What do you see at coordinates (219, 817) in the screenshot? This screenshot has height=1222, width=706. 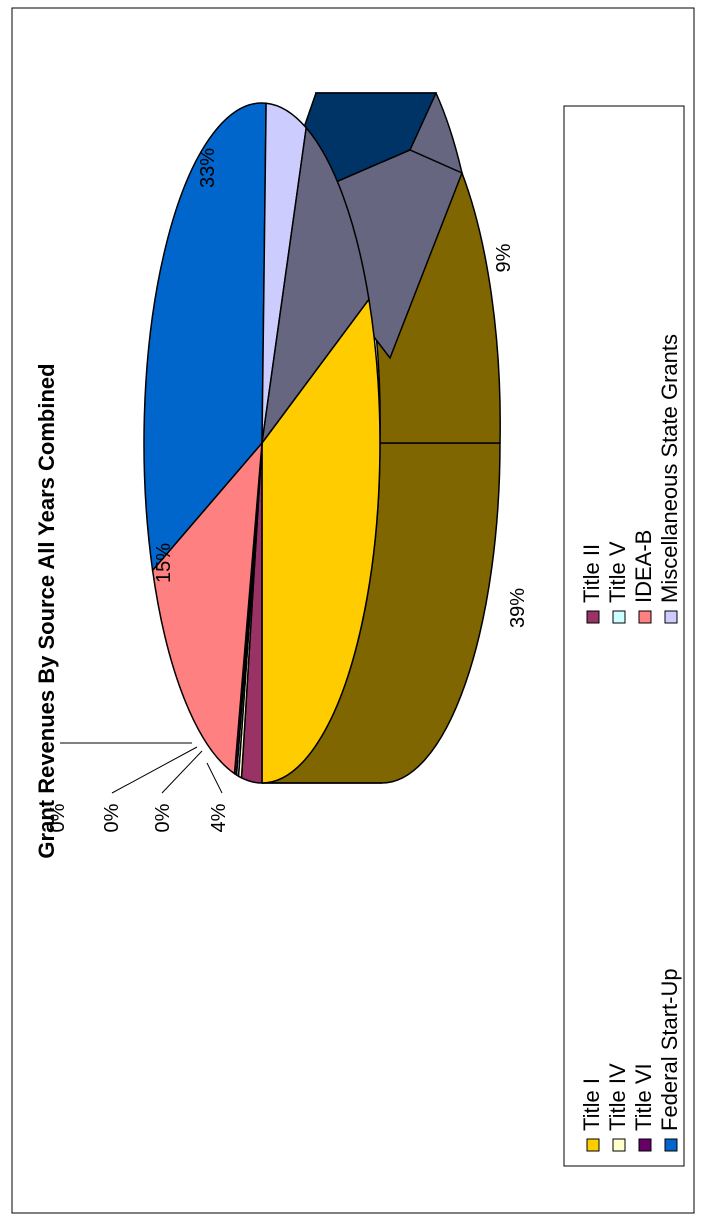 I see `label-title-ii-pct: 4%` at bounding box center [219, 817].